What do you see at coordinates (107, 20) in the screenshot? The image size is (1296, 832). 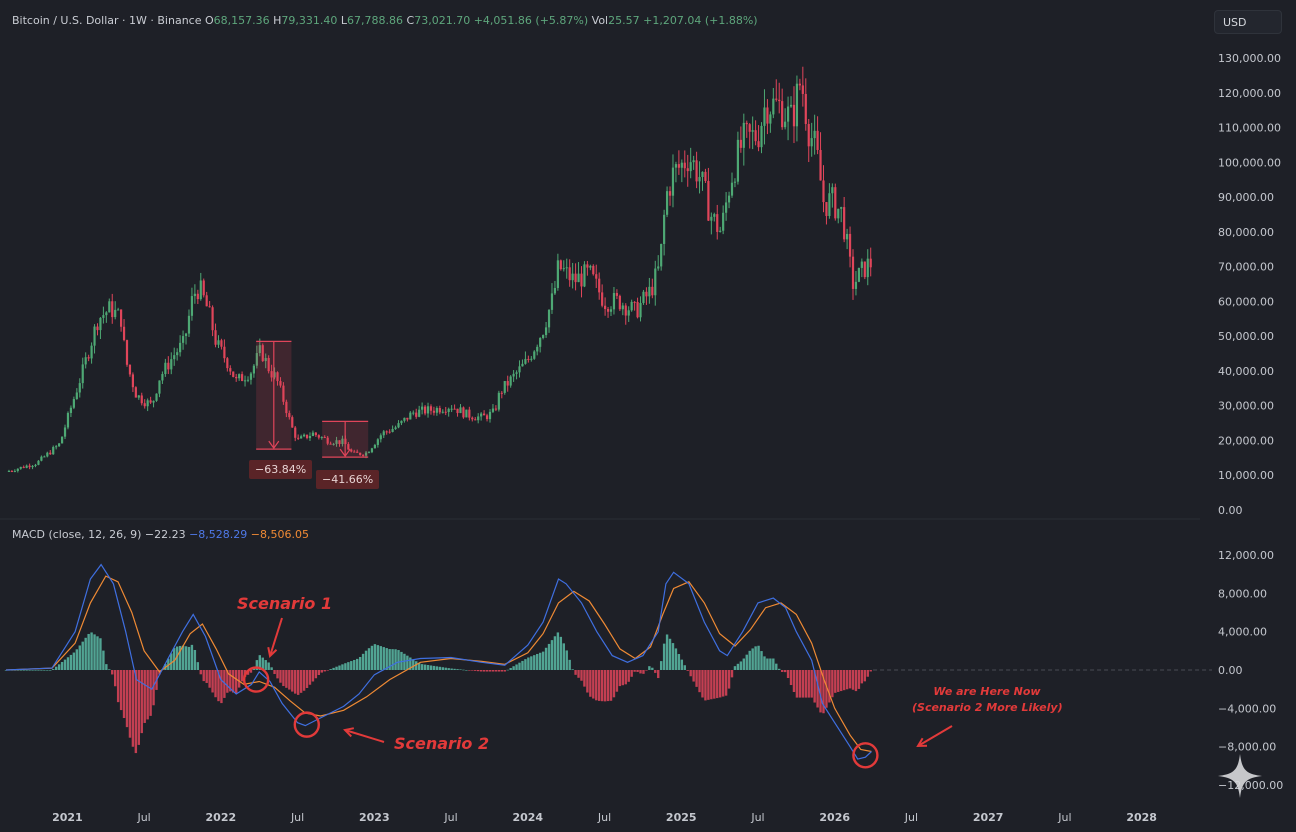 I see `symbol-label: Bitcoin / U.S. Dollar · 1W · Binance` at bounding box center [107, 20].